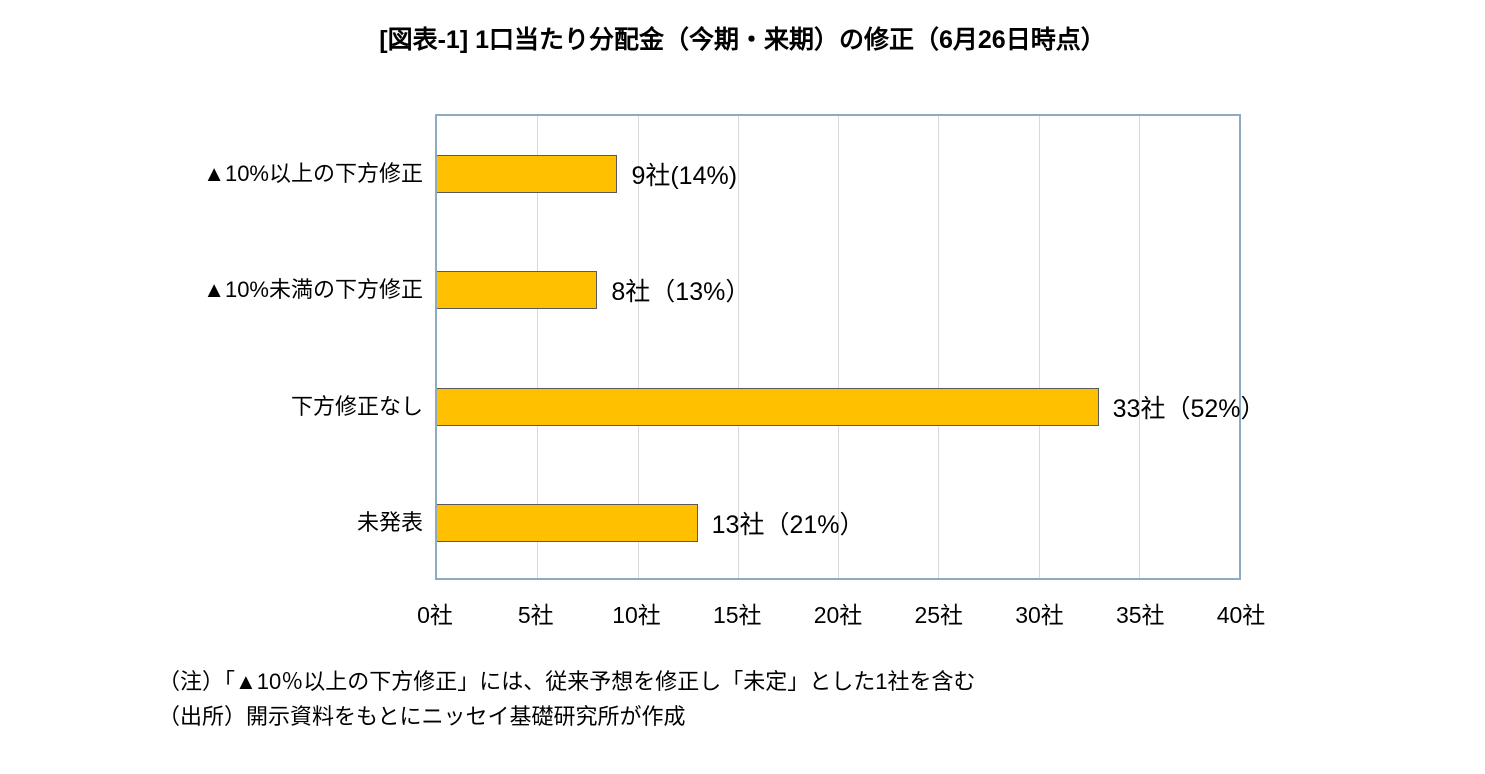 The height and width of the screenshot is (774, 1485). Describe the element at coordinates (567, 681) in the screenshot. I see `note-line: （注）「▲10％以上の下方修正」には、従来予想を修正し「未定」とした1社を含む` at that location.